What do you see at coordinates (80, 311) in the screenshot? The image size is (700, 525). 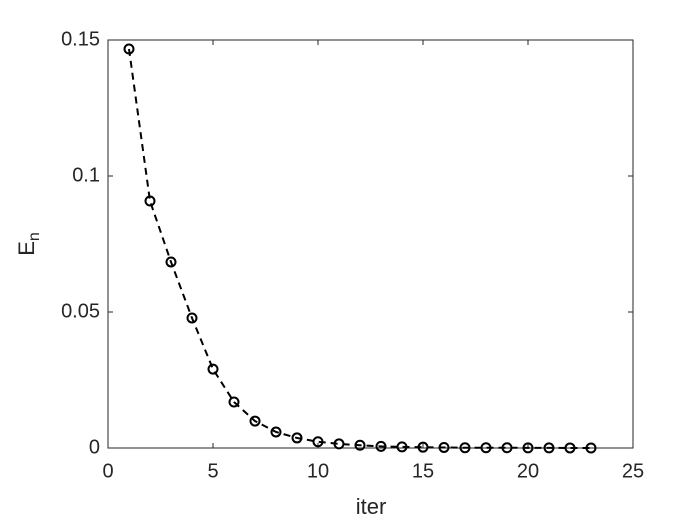 I see `y-tick-label: 0.05` at bounding box center [80, 311].